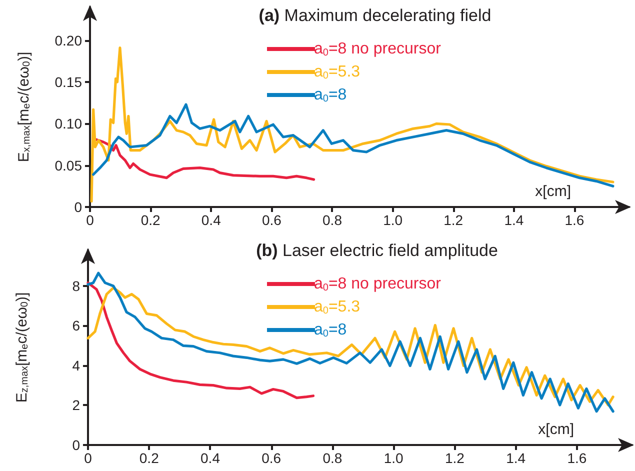 This screenshot has width=635, height=471. Describe the element at coordinates (200, 341) in the screenshot. I see `line-series` at that location.